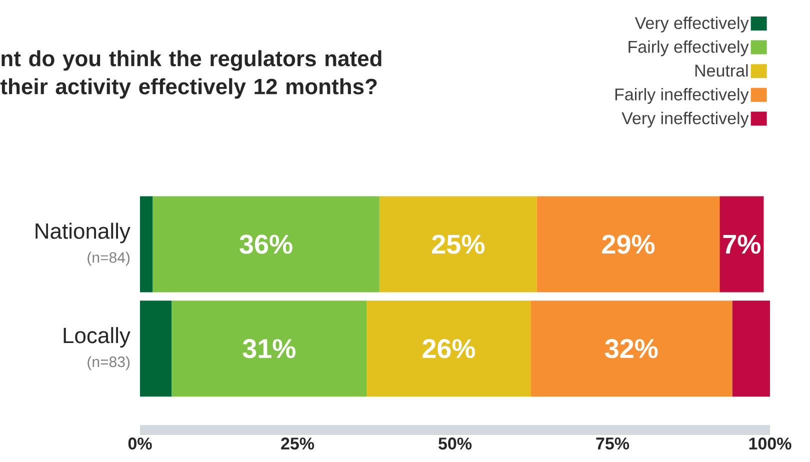  I want to click on data-label: 36%, so click(266, 244).